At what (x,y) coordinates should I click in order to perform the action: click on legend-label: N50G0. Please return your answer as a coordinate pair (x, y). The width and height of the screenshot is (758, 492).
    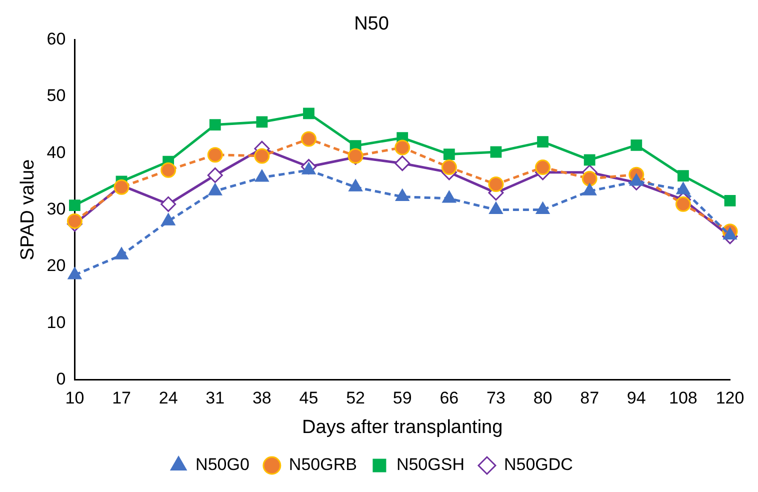
    Looking at the image, I should click on (223, 464).